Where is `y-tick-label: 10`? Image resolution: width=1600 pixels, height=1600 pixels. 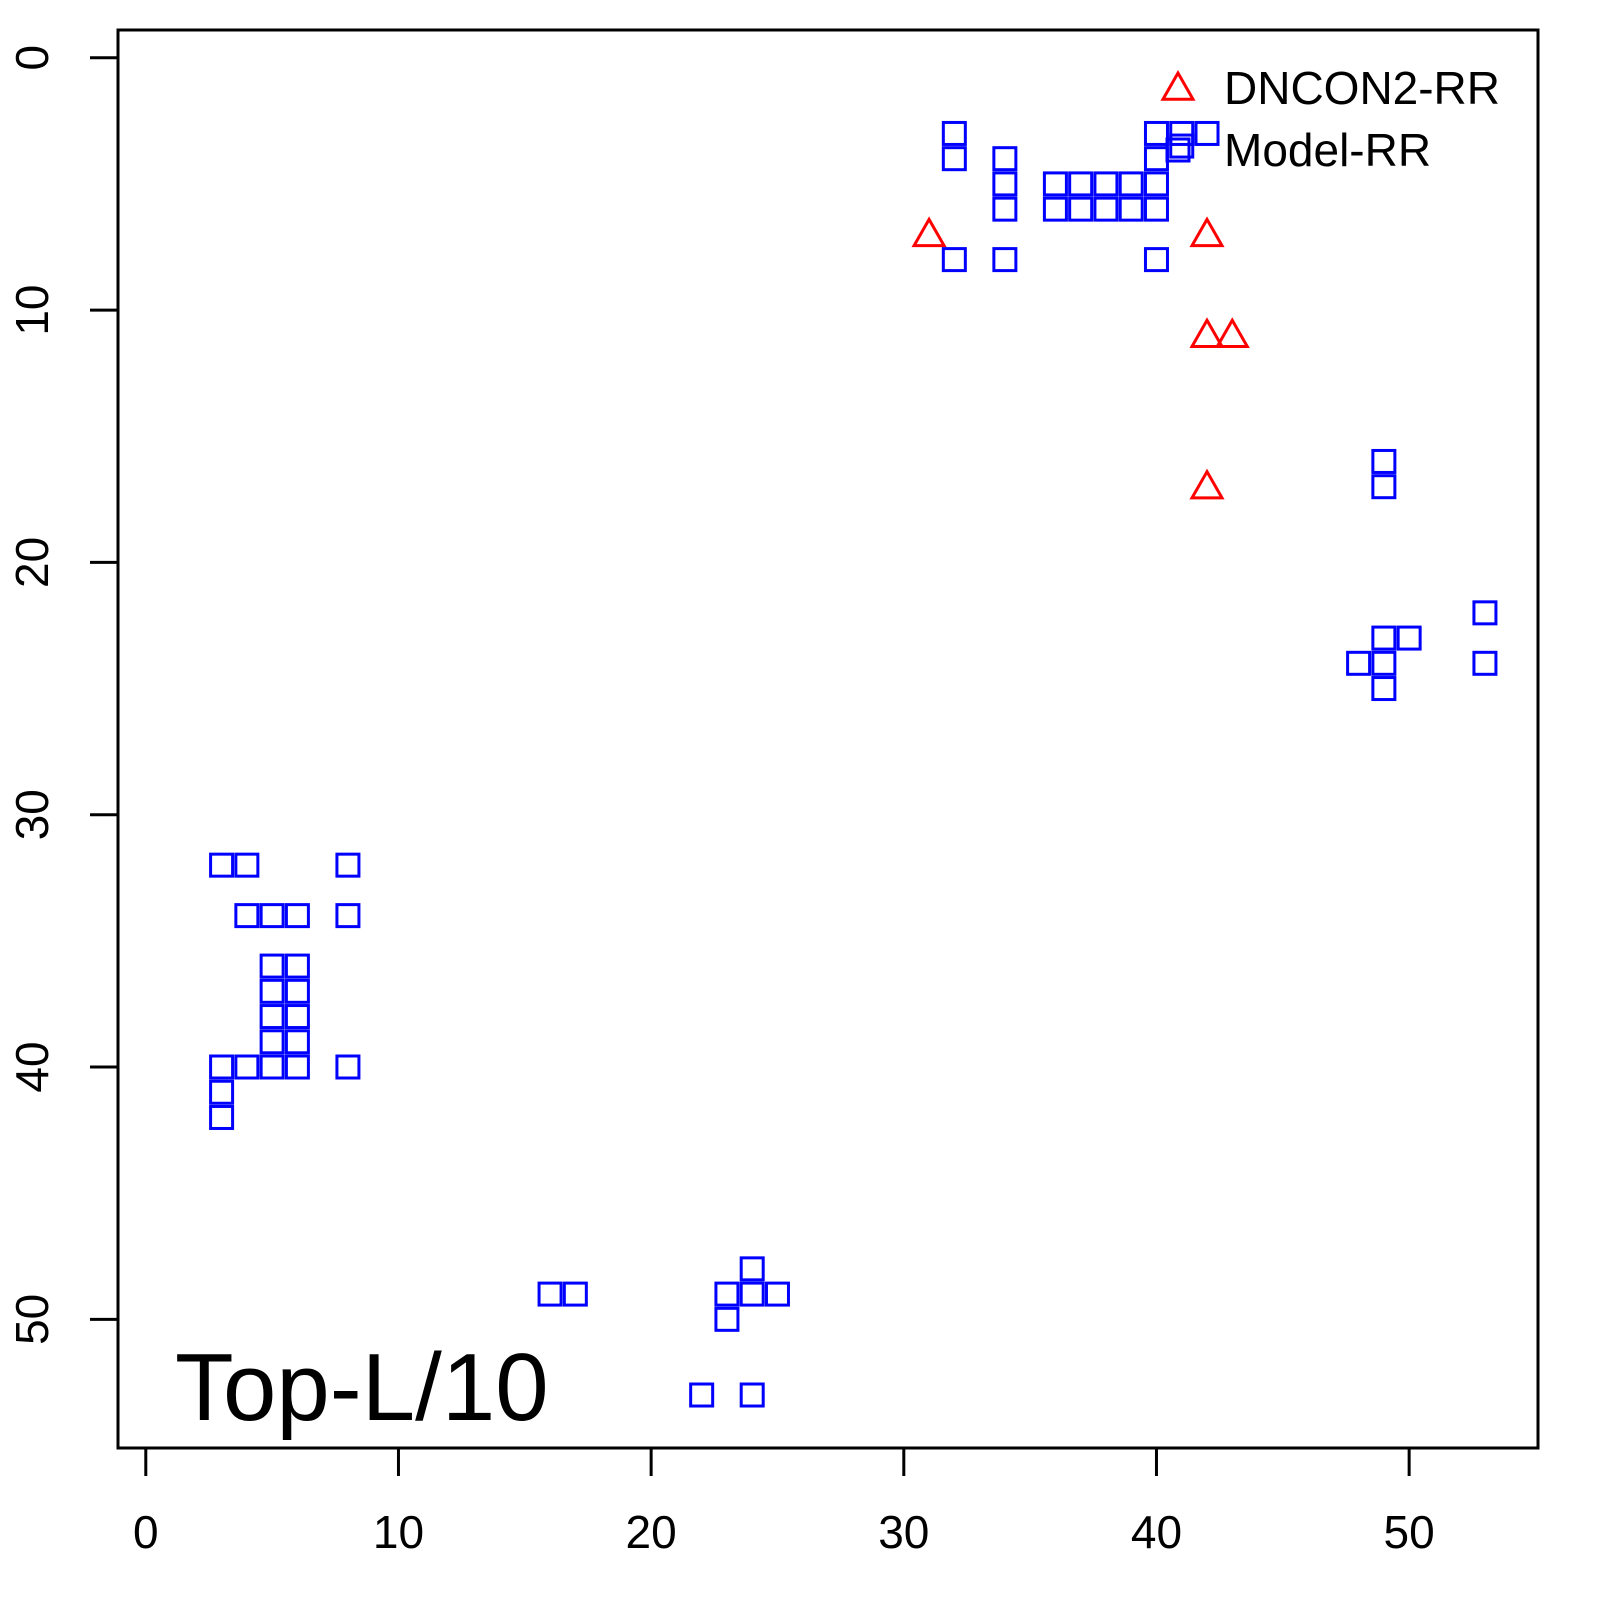
y-tick-label: 10 is located at coordinates (32, 309).